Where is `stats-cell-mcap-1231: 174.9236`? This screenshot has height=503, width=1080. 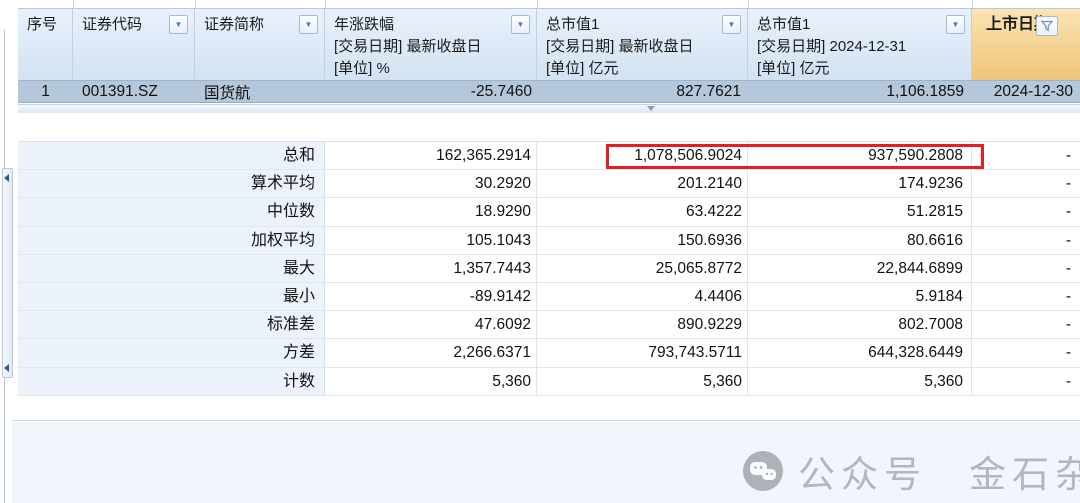
stats-cell-mcap-1231: 174.9236 is located at coordinates (860, 184).